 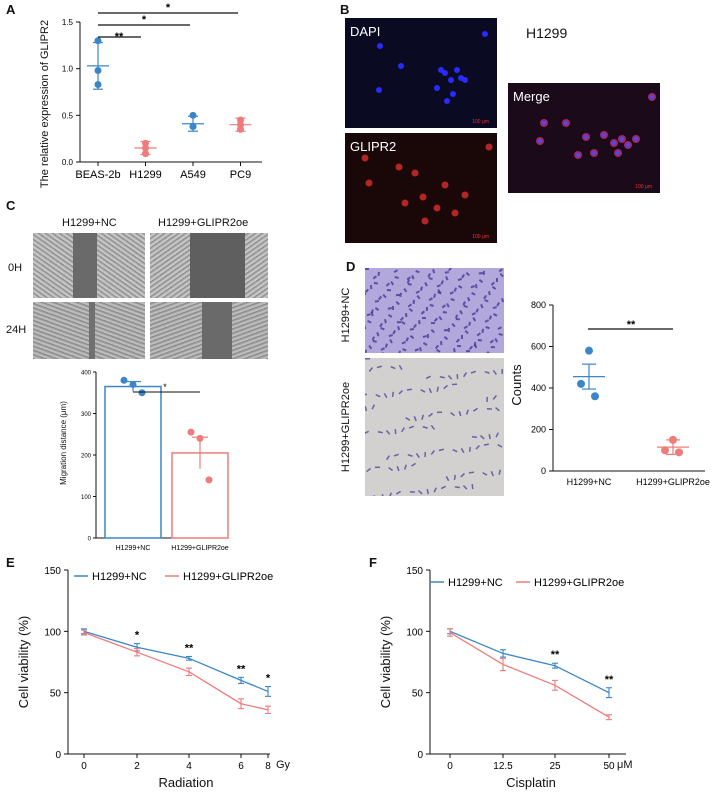 I want to click on f-ytick-label: 50, so click(x=418, y=694).